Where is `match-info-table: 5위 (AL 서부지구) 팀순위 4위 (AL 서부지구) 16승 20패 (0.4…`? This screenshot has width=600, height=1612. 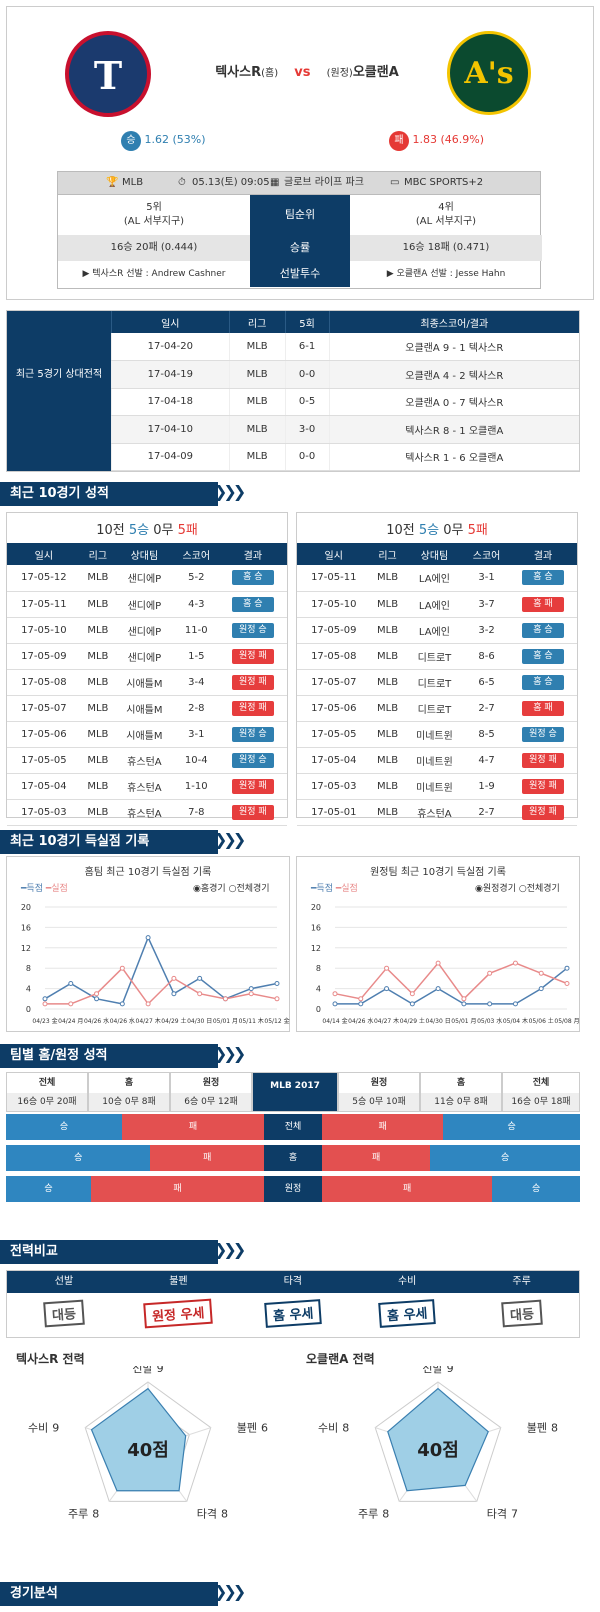 match-info-table: 5위 (AL 서부지구) 팀순위 4위 (AL 서부지구) 16승 20패 (0.4… is located at coordinates (299, 242).